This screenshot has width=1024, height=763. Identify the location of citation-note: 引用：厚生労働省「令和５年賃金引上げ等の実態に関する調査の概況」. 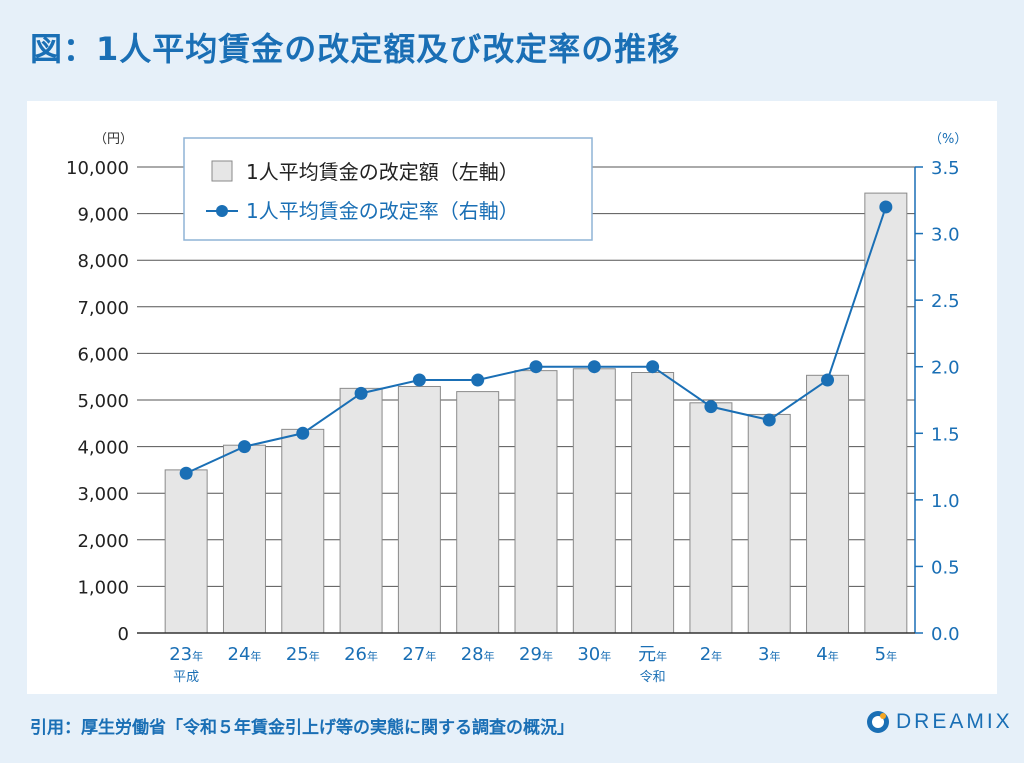
(302, 728).